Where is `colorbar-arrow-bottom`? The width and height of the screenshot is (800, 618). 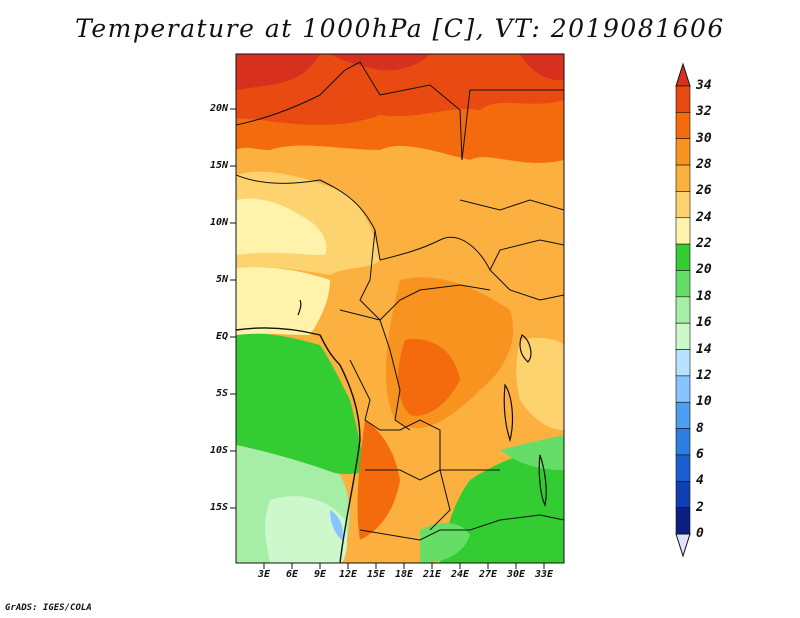
colorbar-arrow-bottom is located at coordinates (683, 545).